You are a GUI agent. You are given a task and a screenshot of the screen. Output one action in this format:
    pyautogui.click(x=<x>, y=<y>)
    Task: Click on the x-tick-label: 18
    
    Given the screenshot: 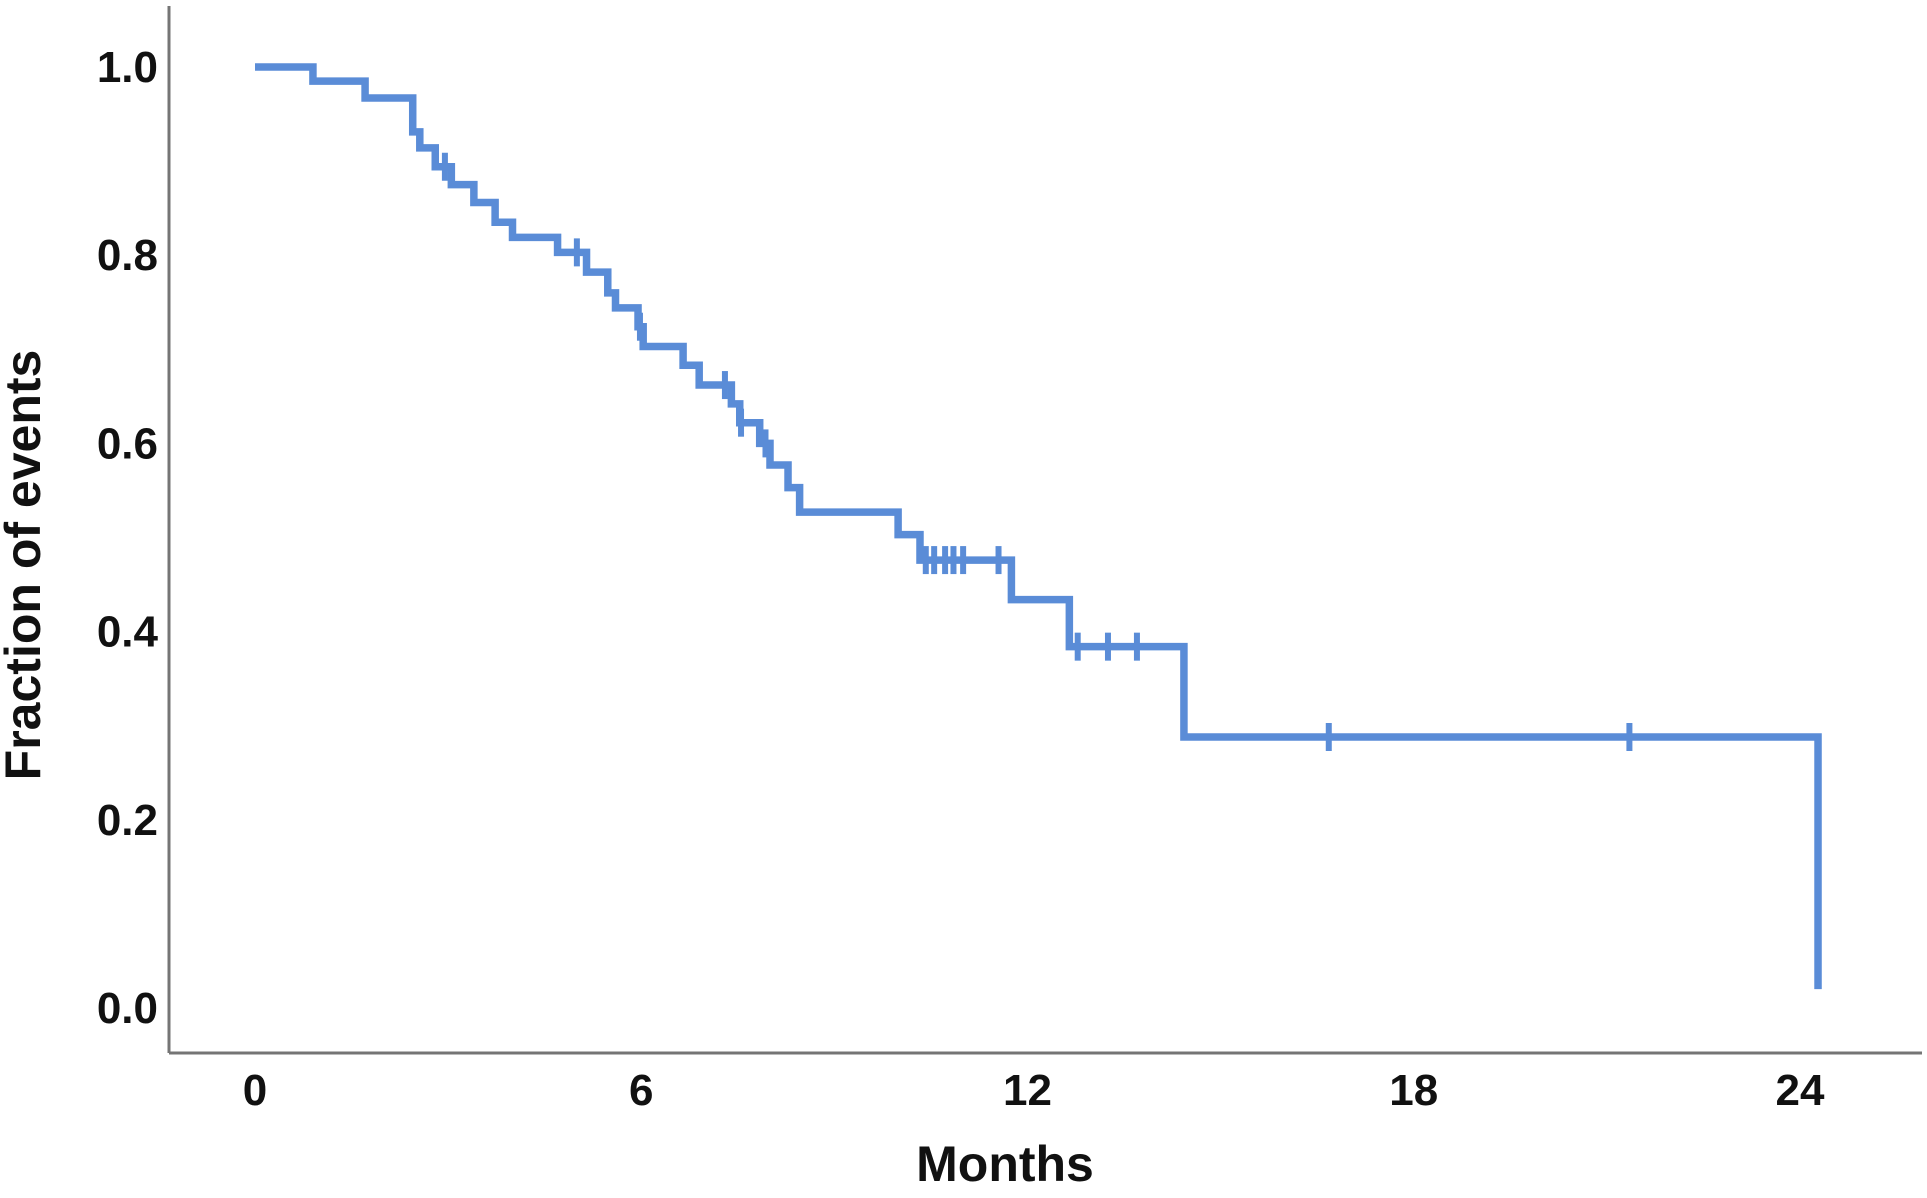 What is the action you would take?
    pyautogui.click(x=1413, y=1090)
    